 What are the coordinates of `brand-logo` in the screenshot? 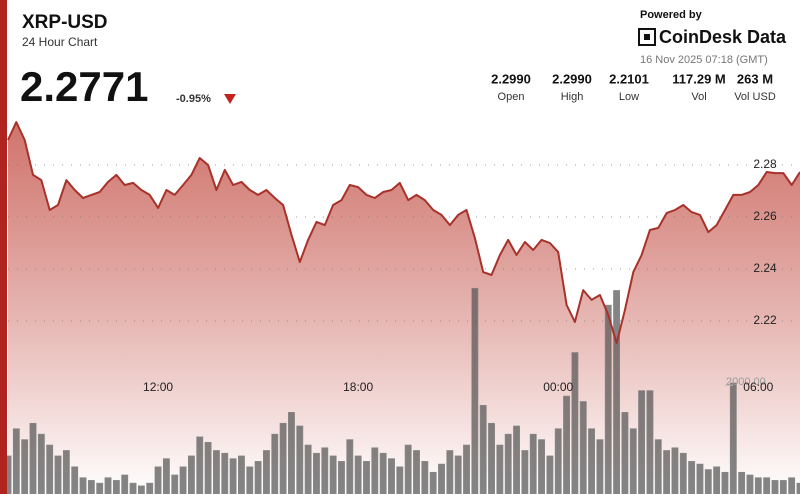 It's located at (647, 37).